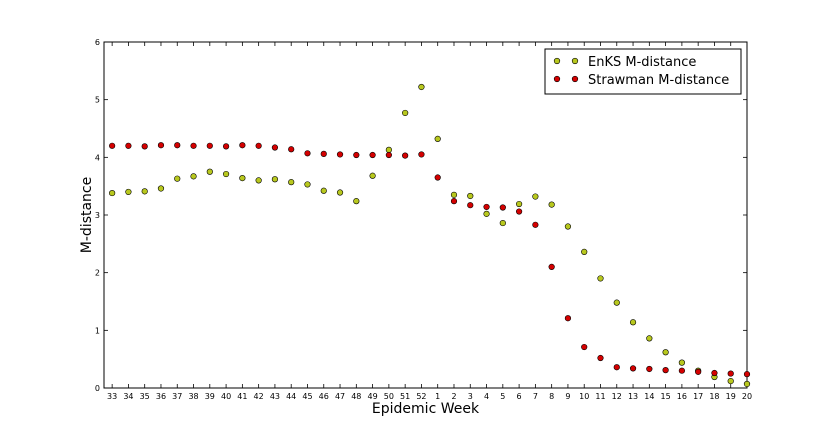 The height and width of the screenshot is (432, 830). Describe the element at coordinates (567, 396) in the screenshot. I see `x-tick-label: 9` at that location.